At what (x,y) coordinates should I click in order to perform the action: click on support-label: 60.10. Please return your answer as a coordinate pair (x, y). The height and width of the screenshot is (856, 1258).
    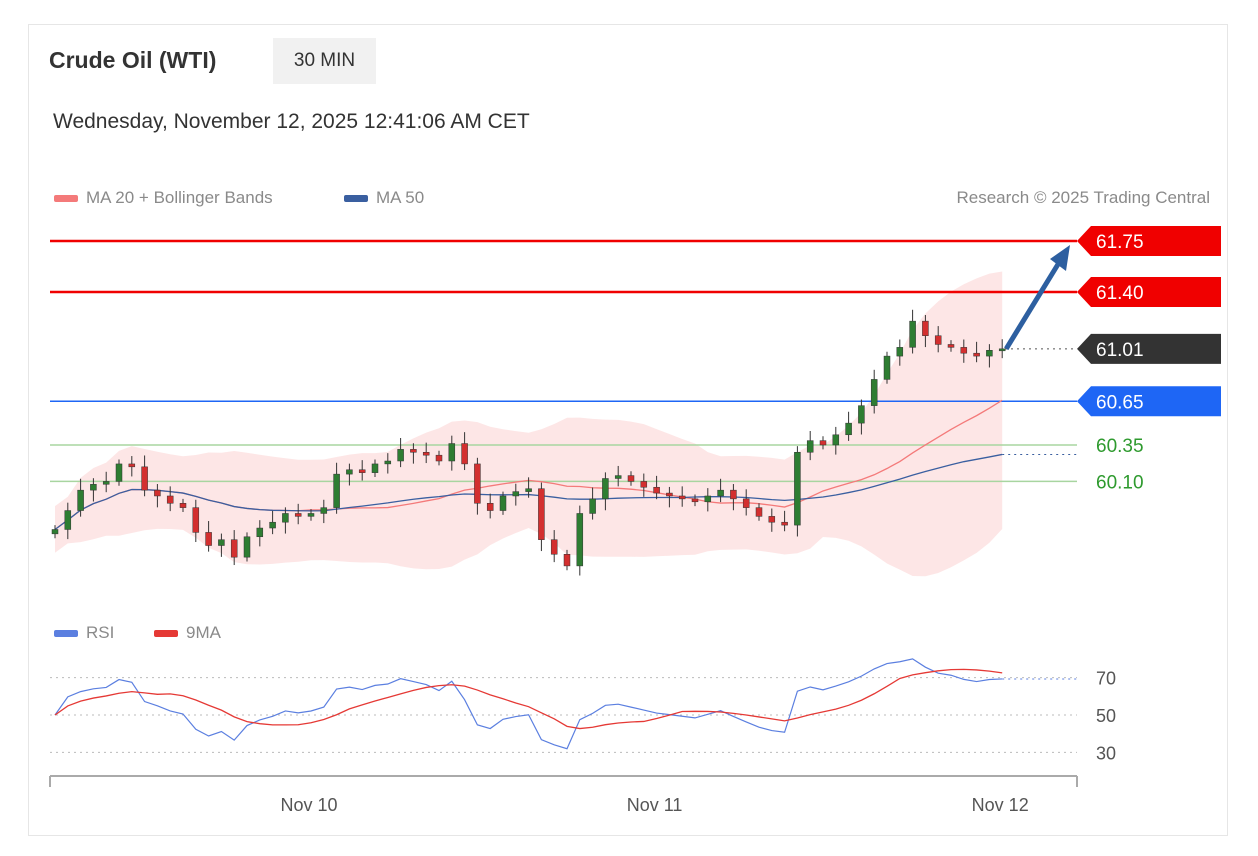
    Looking at the image, I should click on (1120, 482).